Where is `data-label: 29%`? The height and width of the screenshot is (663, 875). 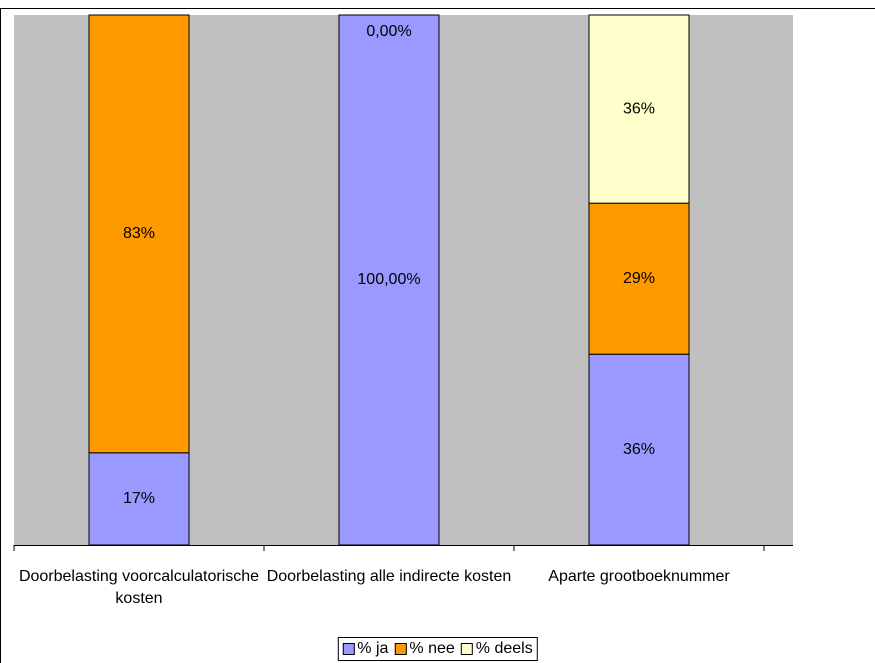
data-label: 29% is located at coordinates (639, 278).